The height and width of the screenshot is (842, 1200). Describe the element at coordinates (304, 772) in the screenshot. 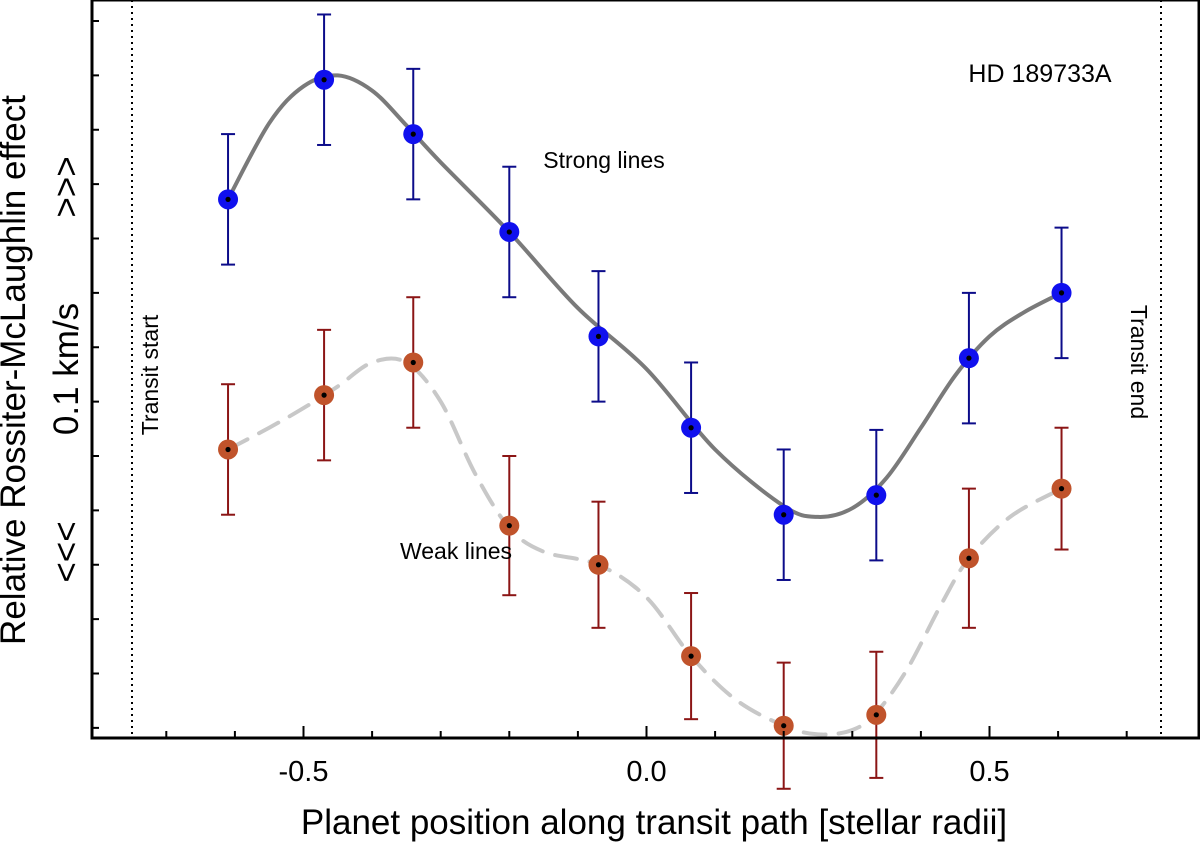

I see `x-tick-label: -0.5` at that location.